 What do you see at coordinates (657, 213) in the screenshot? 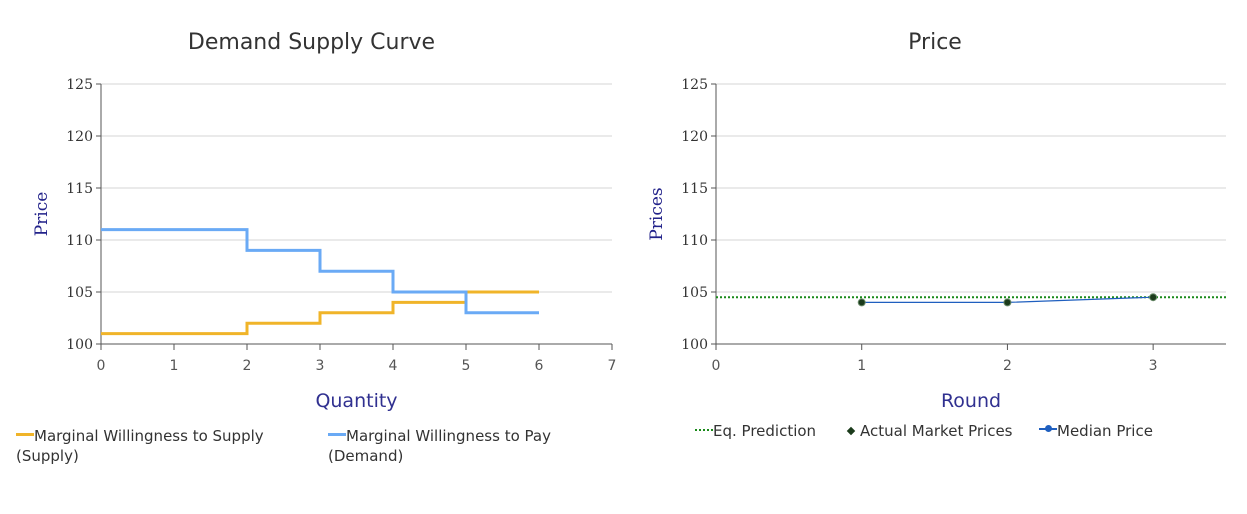
I see `y-axis-title: Prices` at bounding box center [657, 213].